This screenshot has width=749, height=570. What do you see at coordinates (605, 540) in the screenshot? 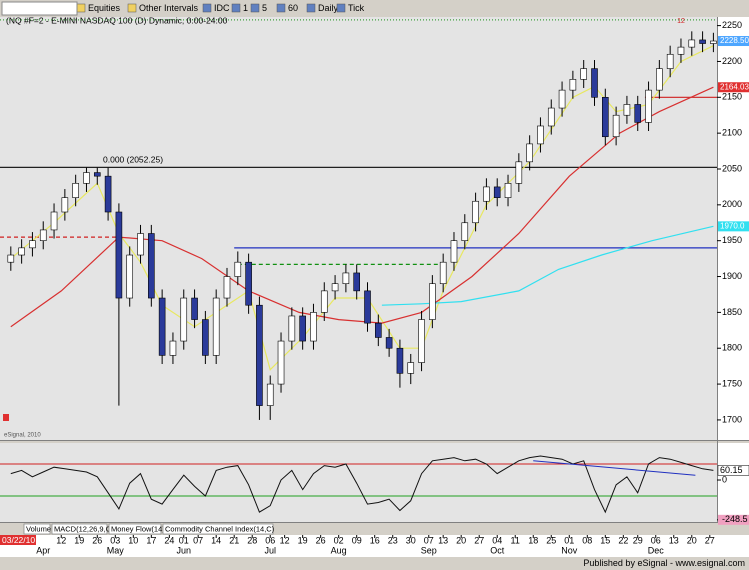
I see `x-tick-label: 15` at bounding box center [605, 540].